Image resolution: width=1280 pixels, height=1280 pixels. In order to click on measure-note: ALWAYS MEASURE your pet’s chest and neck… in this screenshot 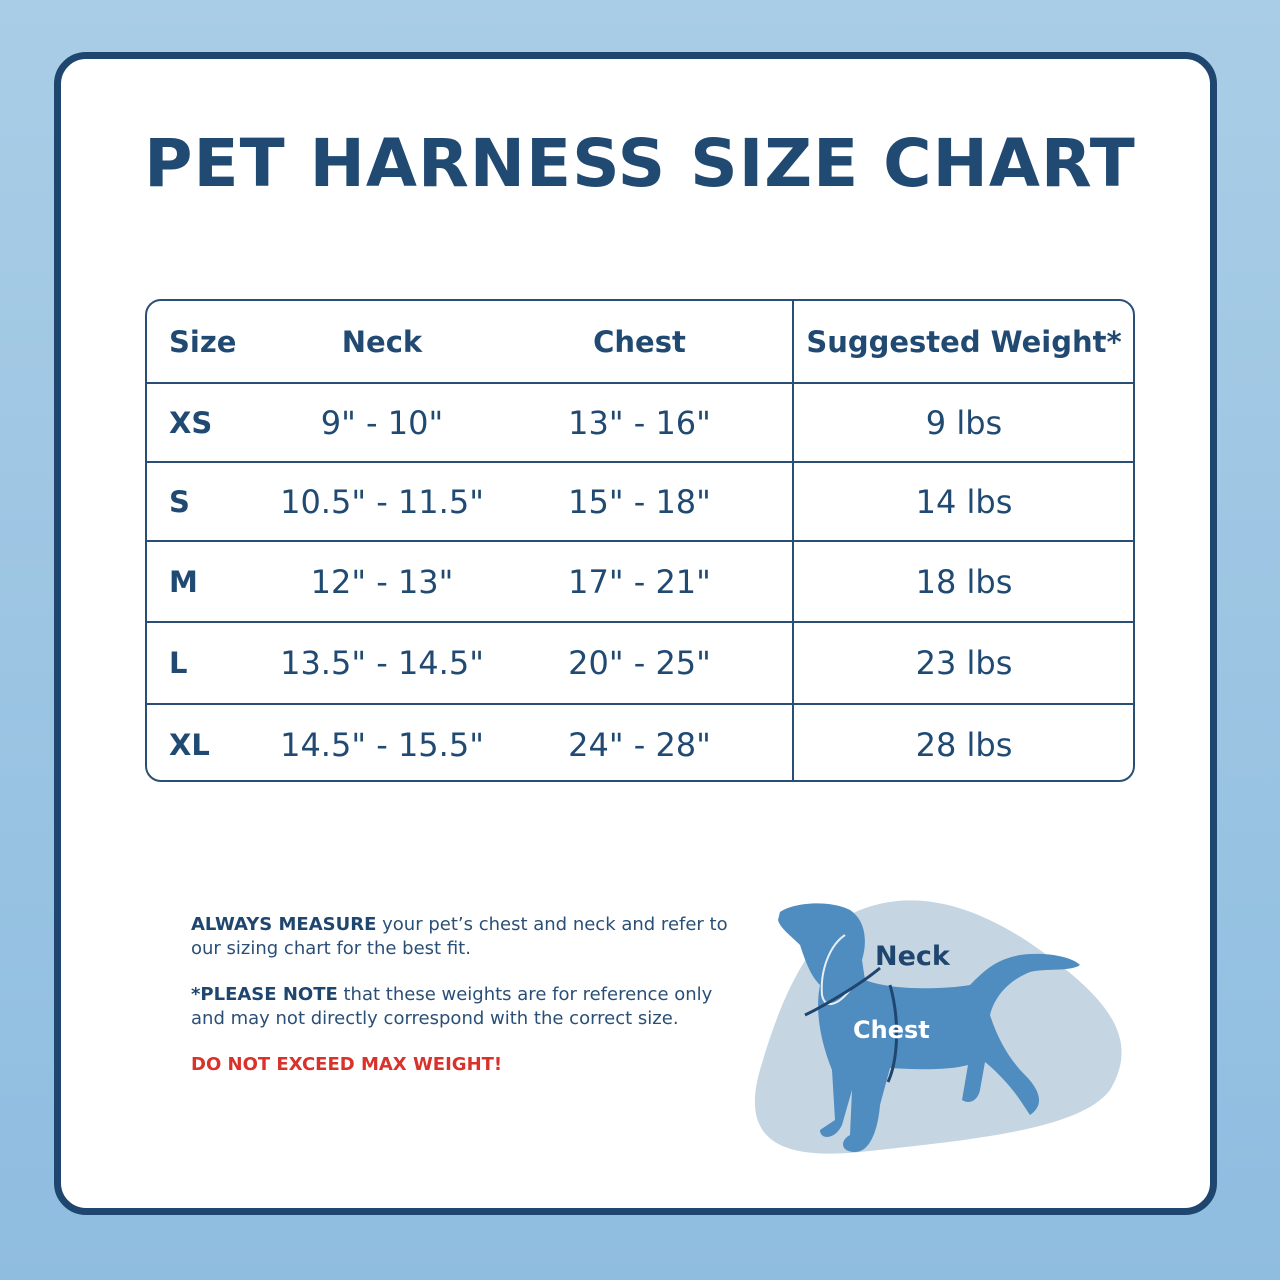, I will do `click(471, 937)`.